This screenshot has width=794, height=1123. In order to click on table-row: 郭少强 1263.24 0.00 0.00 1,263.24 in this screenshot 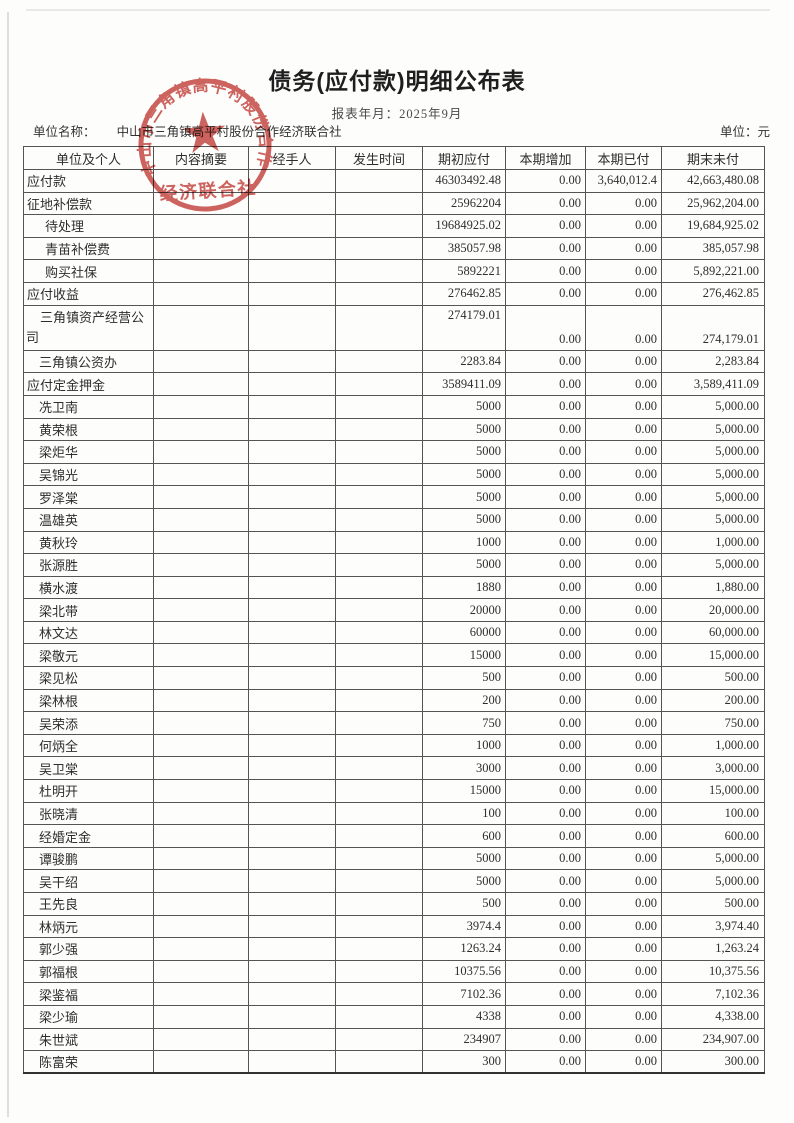, I will do `click(394, 949)`.